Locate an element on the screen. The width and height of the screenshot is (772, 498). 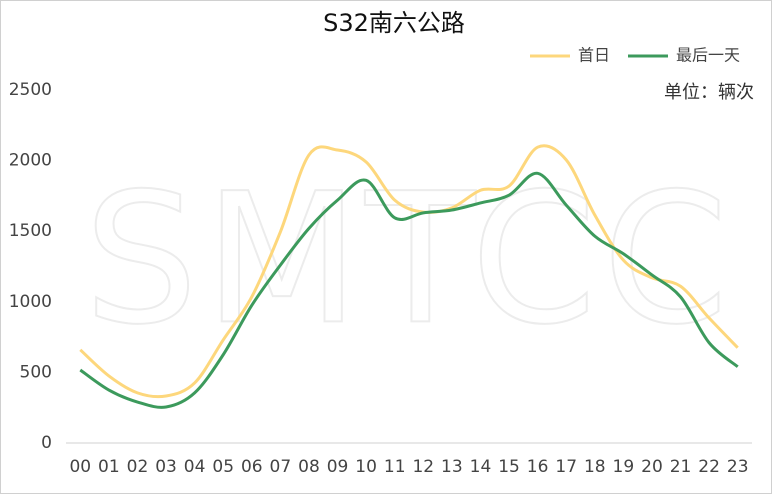
x-tick-label: 07 is located at coordinates (281, 467).